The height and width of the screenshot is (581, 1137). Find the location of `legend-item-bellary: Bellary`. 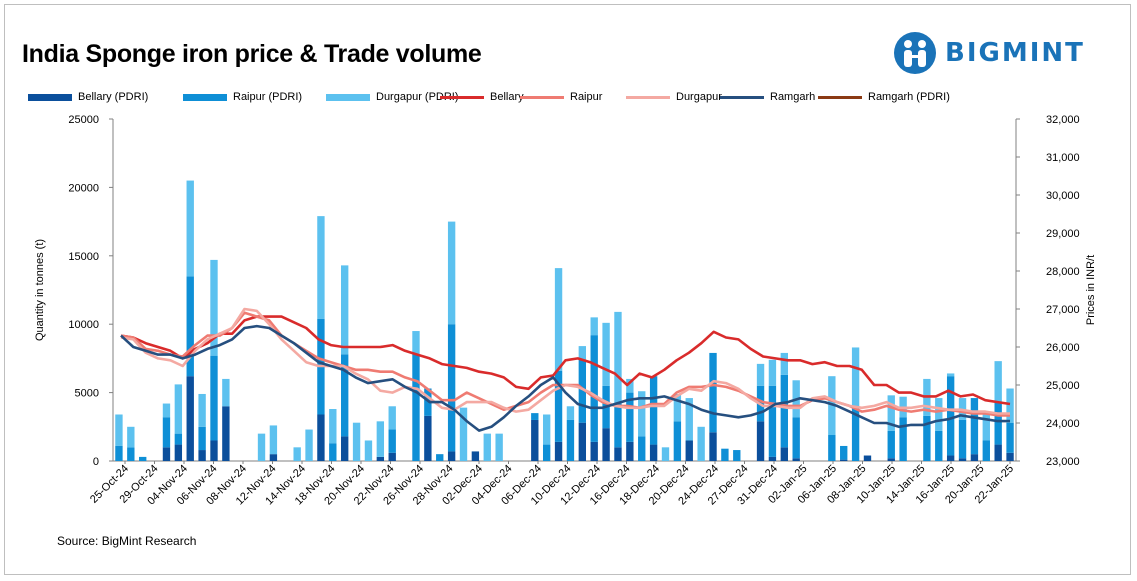

legend-item-bellary: Bellary is located at coordinates (482, 97).